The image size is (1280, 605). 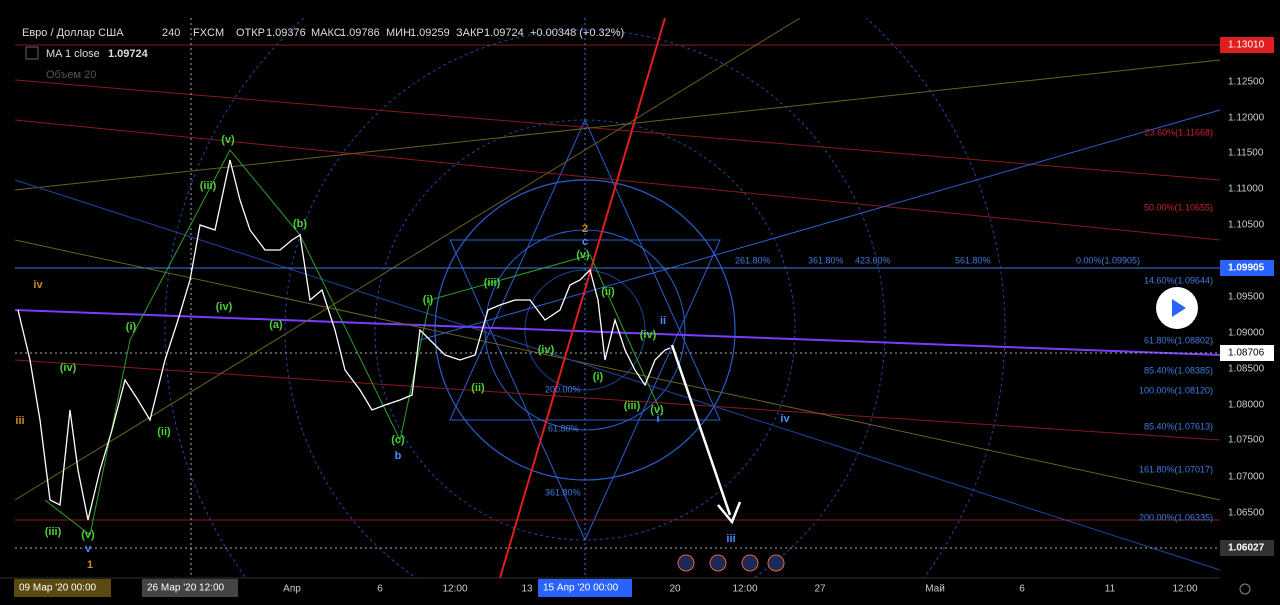 I want to click on symbol: Евро / Доллар США, so click(x=73, y=33).